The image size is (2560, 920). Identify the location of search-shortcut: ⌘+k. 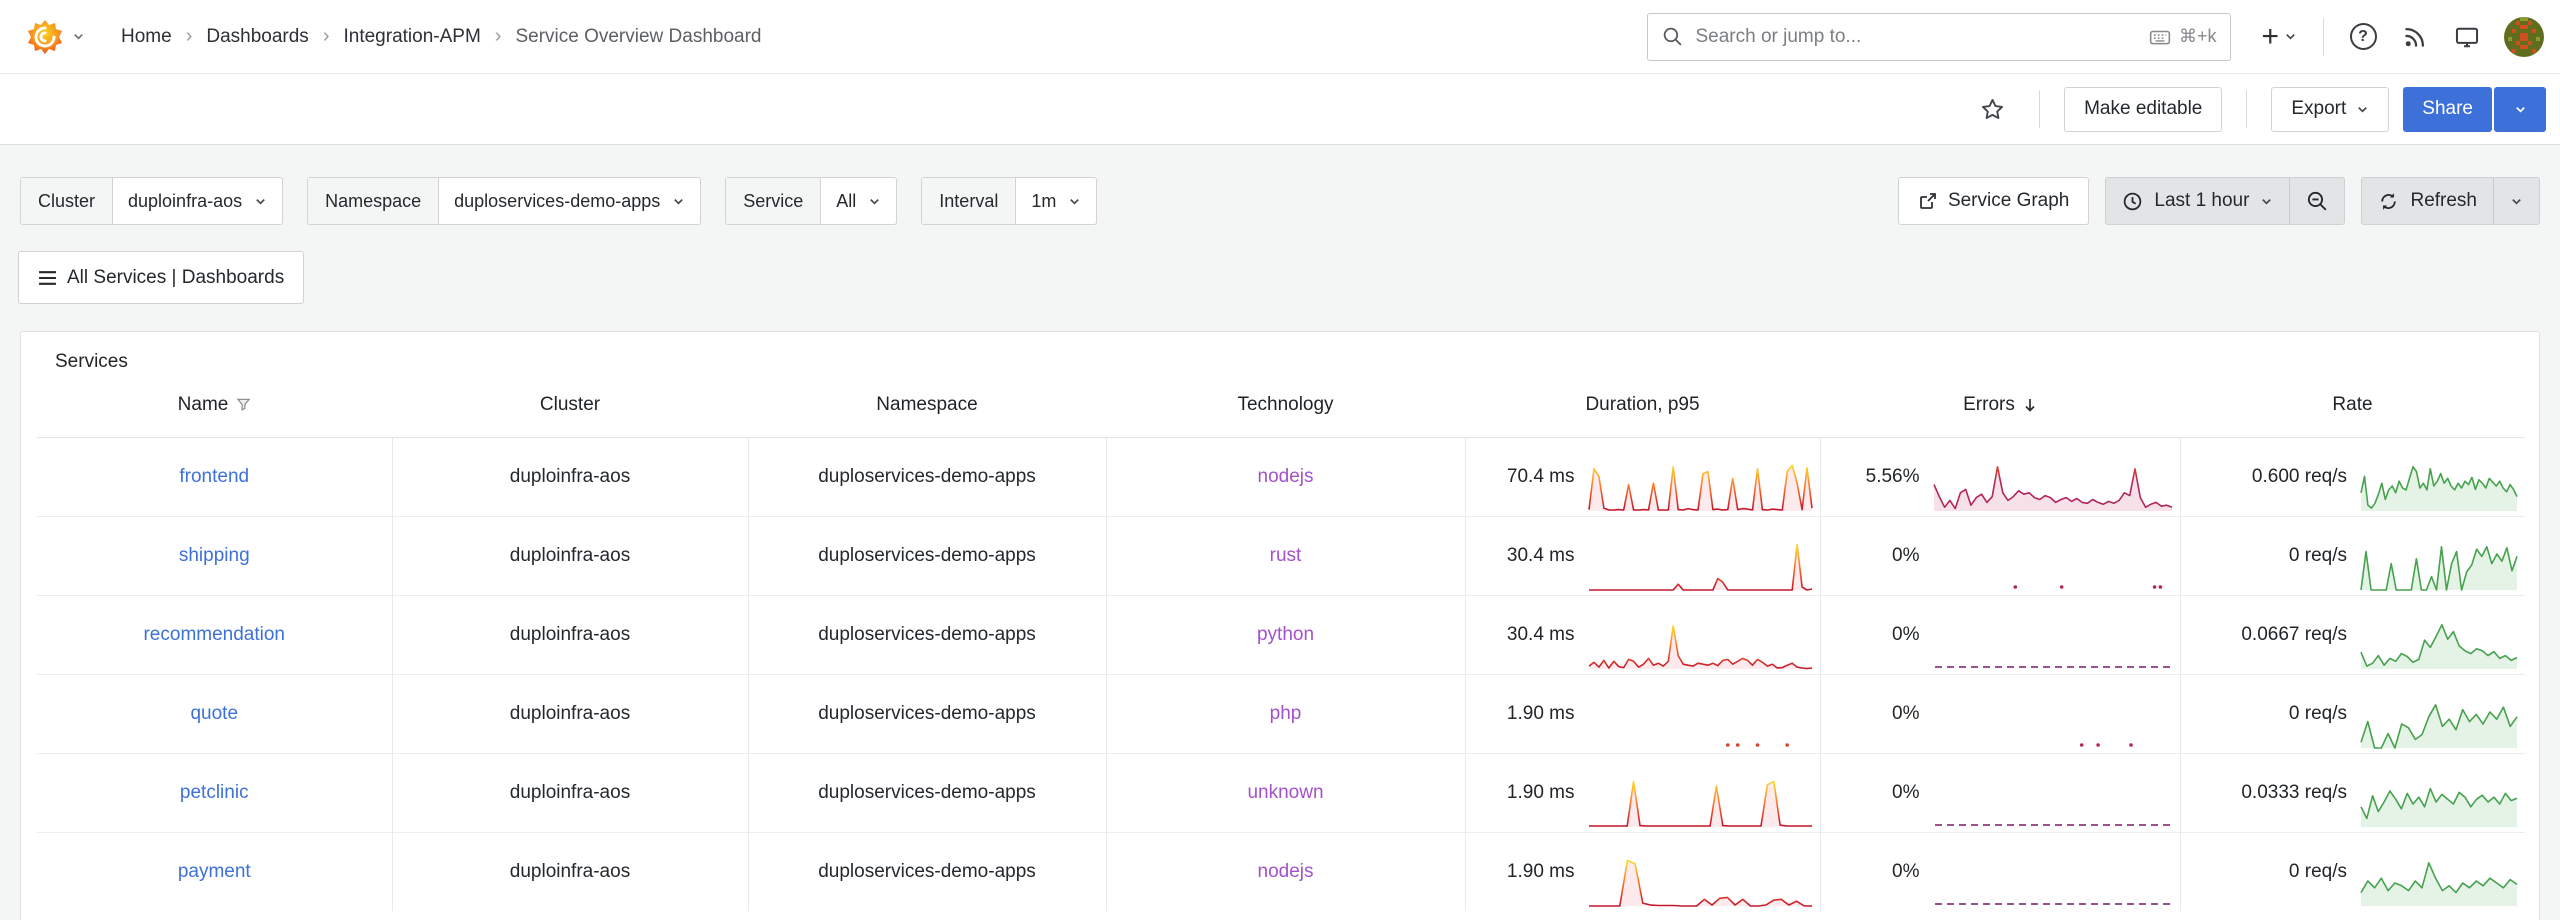
(2182, 37).